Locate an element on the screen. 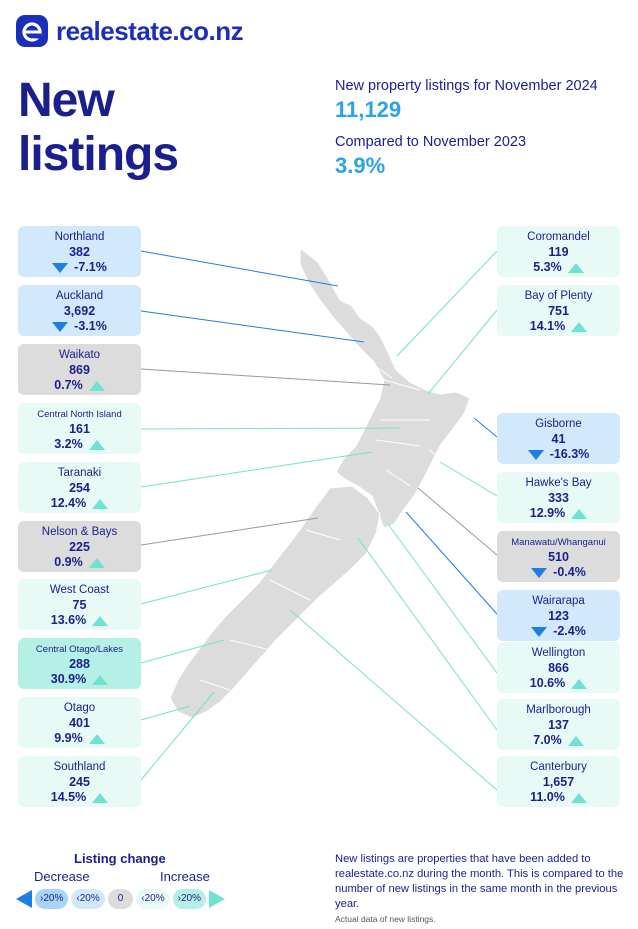 The width and height of the screenshot is (638, 929). region-card-wairarapa: Wairarapa 123 -2.4% is located at coordinates (558, 615).